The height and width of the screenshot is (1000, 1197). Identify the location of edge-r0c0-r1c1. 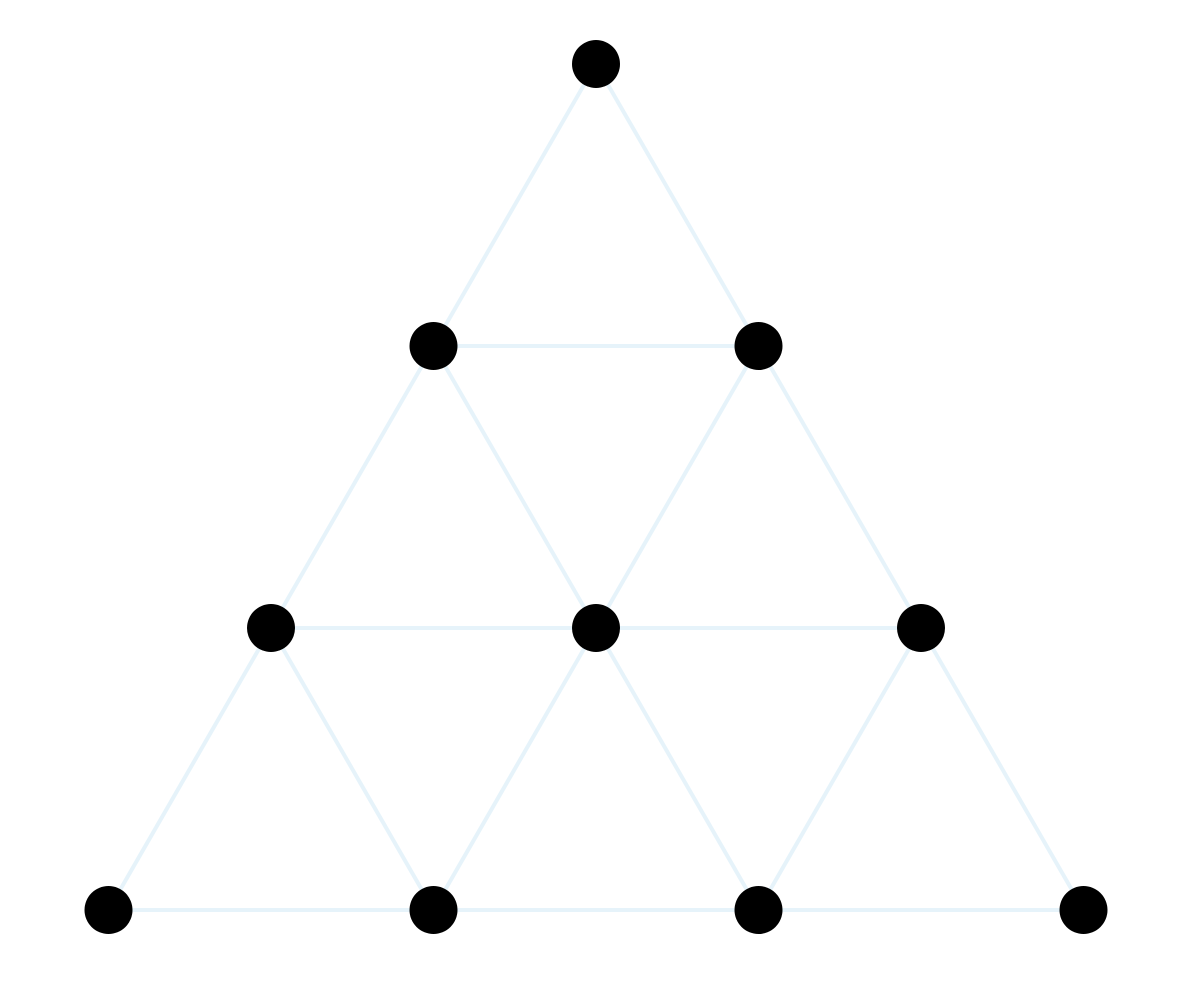
(677, 205).